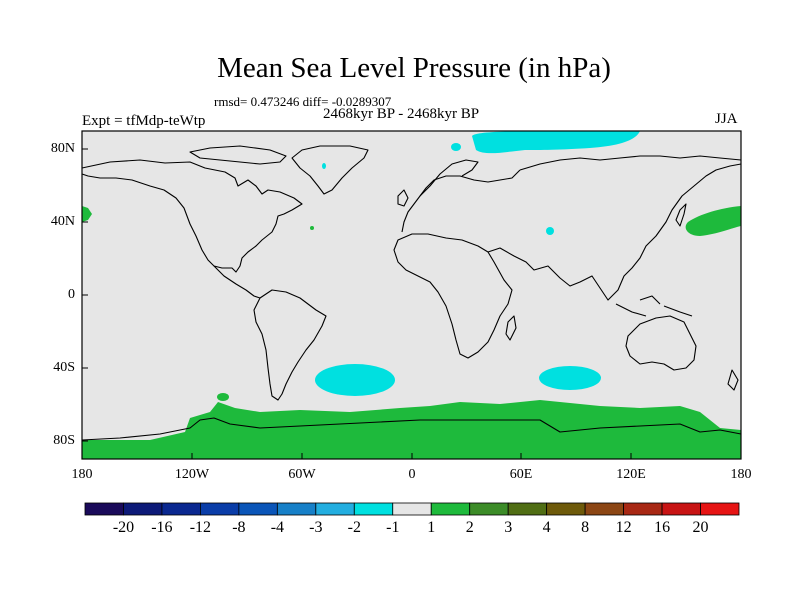 The width and height of the screenshot is (800, 600). I want to click on colorbar-label: -2, so click(354, 527).